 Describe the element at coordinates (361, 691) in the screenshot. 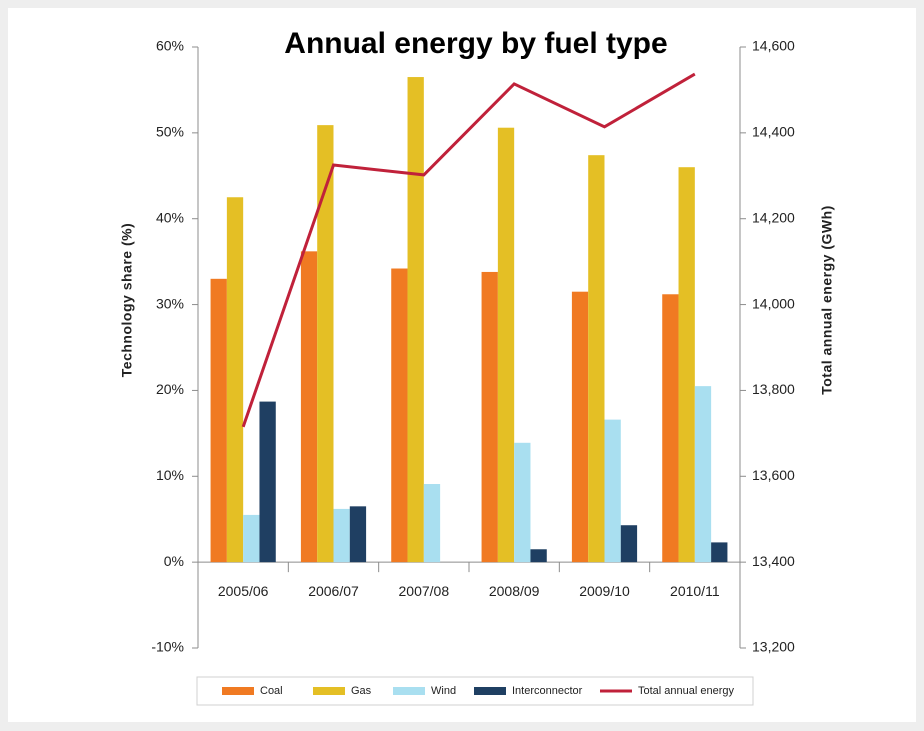

I see `legend-label: Gas` at that location.